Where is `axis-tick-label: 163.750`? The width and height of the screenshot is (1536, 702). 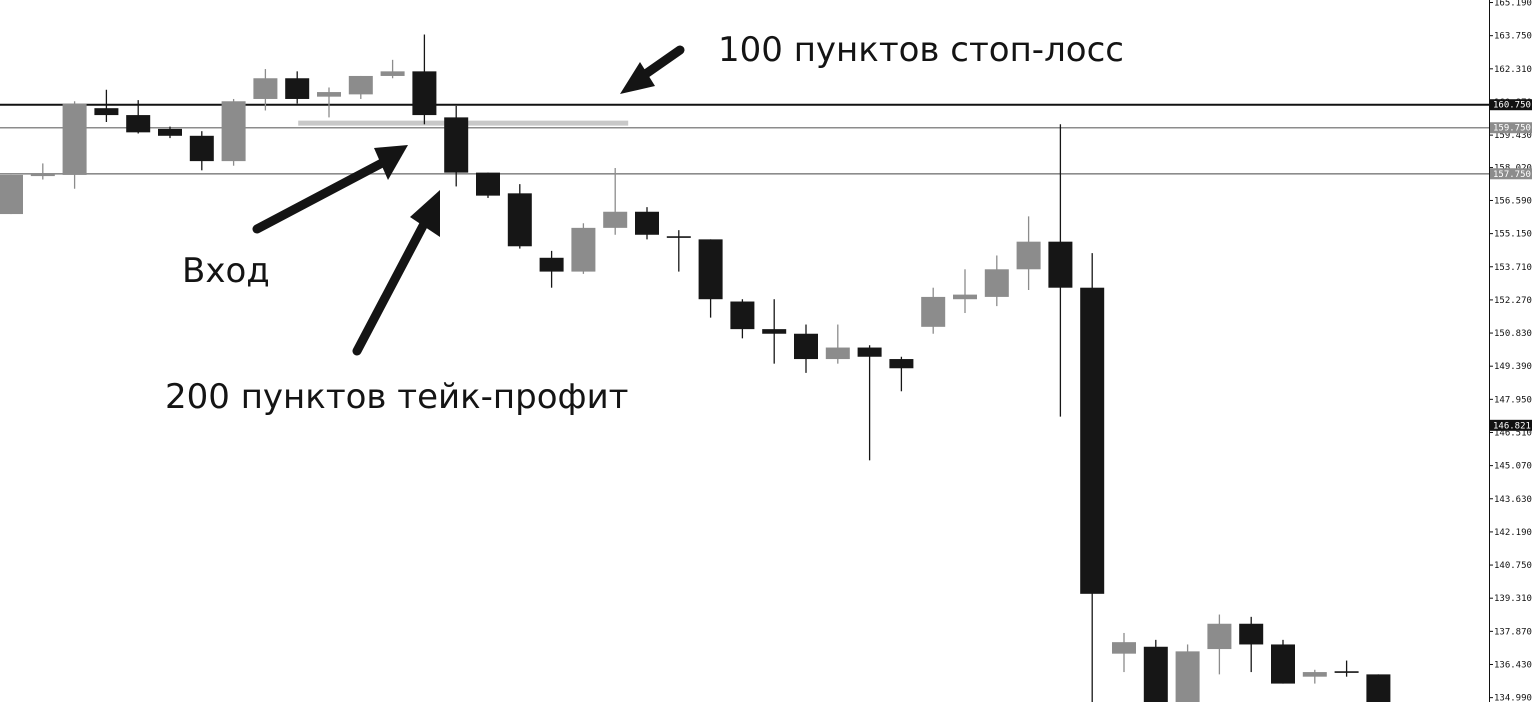 axis-tick-label: 163.750 is located at coordinates (1513, 37).